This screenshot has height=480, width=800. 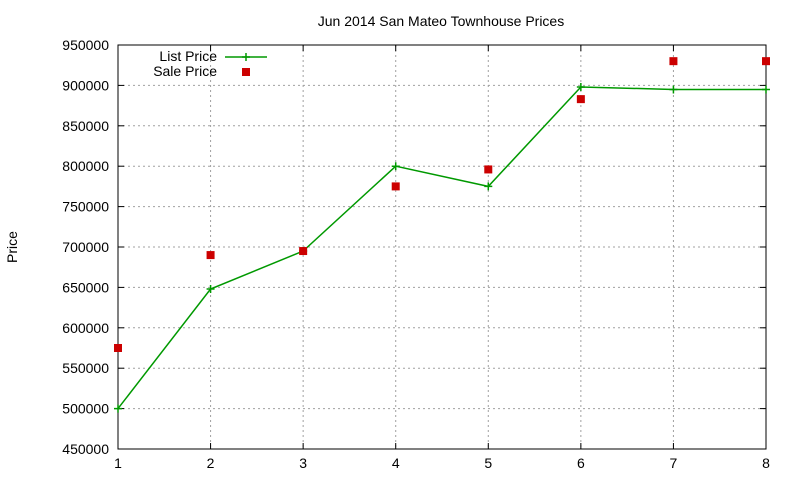 I want to click on y-tick-label: 850000, so click(x=85, y=126).